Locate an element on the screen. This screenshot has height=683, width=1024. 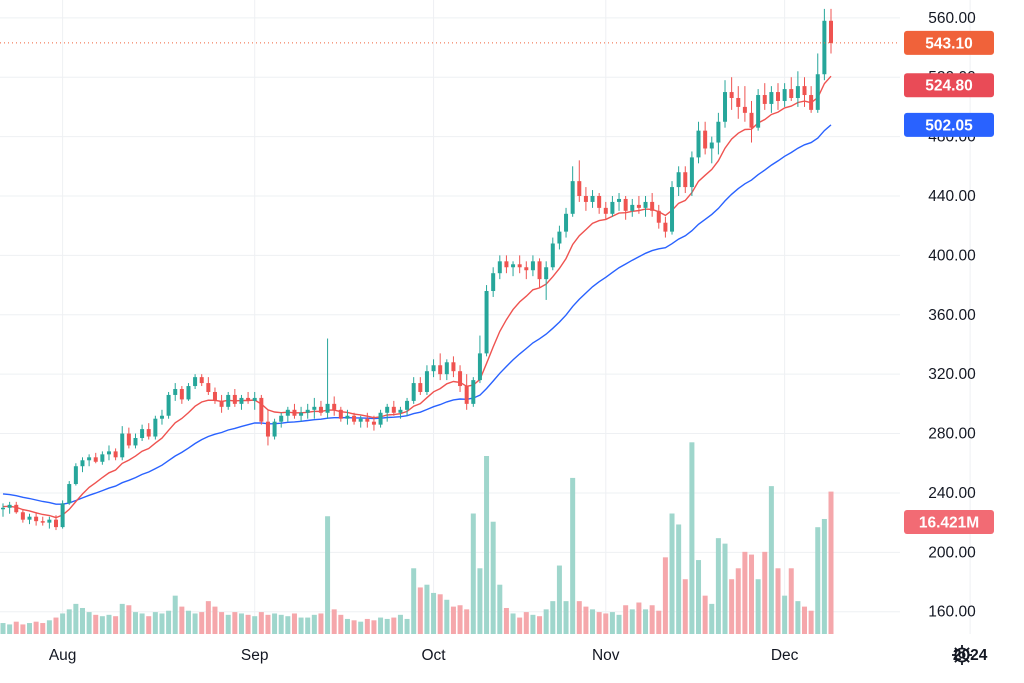
price-tick-label: 200.00 is located at coordinates (952, 552).